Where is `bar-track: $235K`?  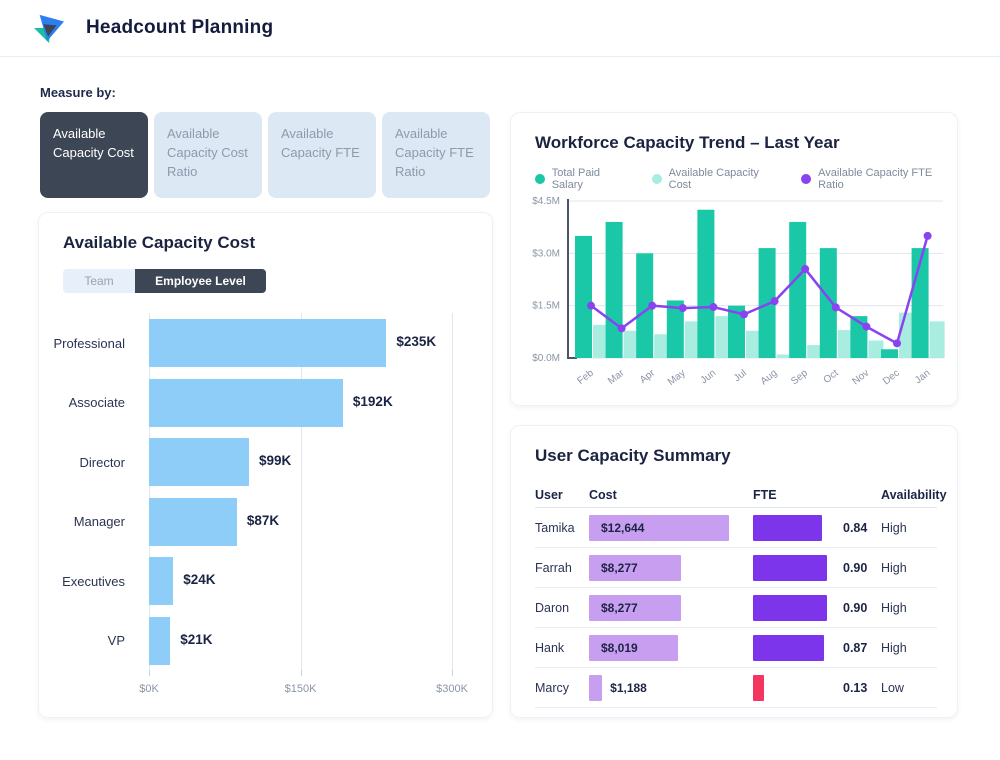
bar-track: $235K is located at coordinates (300, 343).